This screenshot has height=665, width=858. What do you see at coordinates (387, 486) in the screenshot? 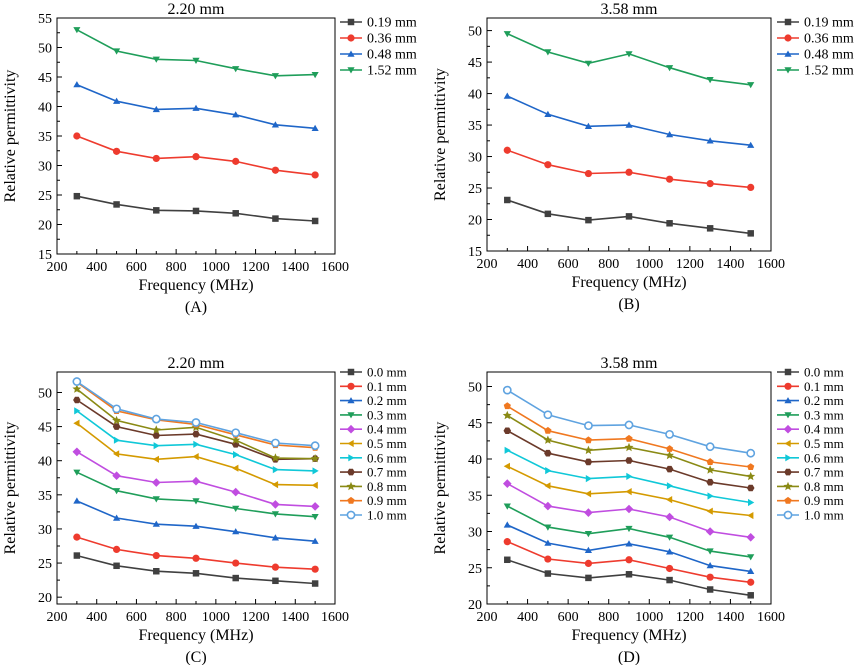
I see `legend-label: 0.8 mm` at bounding box center [387, 486].